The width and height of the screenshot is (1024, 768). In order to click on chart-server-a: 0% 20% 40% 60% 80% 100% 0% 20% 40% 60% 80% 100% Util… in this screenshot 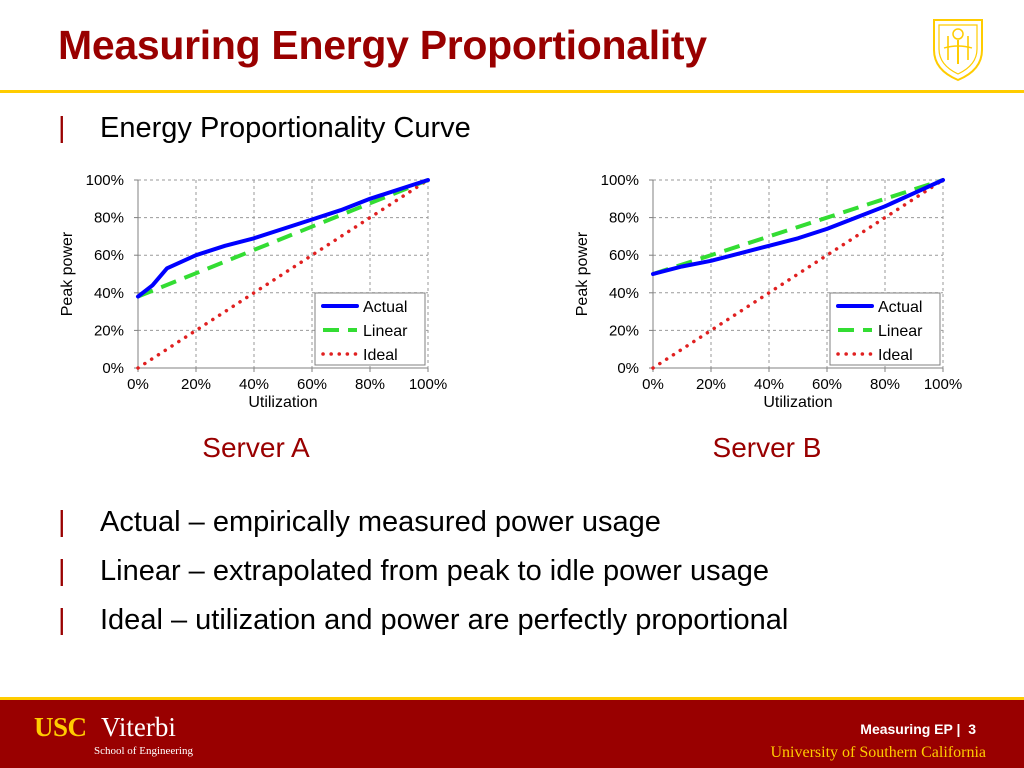, I will do `click(253, 291)`.